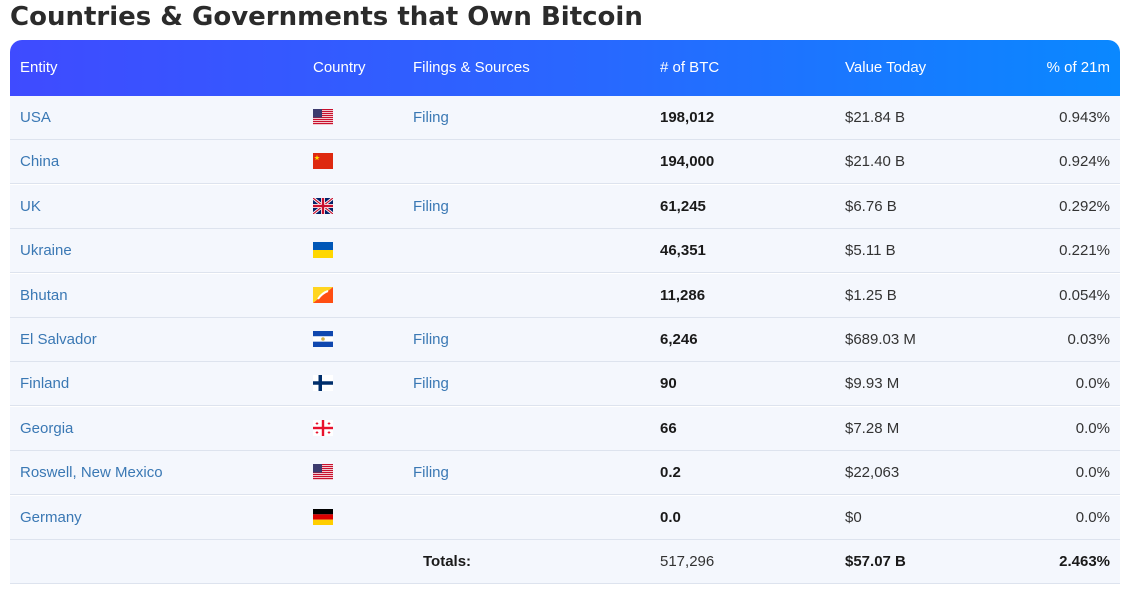 This screenshot has height=609, width=1127. What do you see at coordinates (44, 295) in the screenshot?
I see `entity-link: Bhutan` at bounding box center [44, 295].